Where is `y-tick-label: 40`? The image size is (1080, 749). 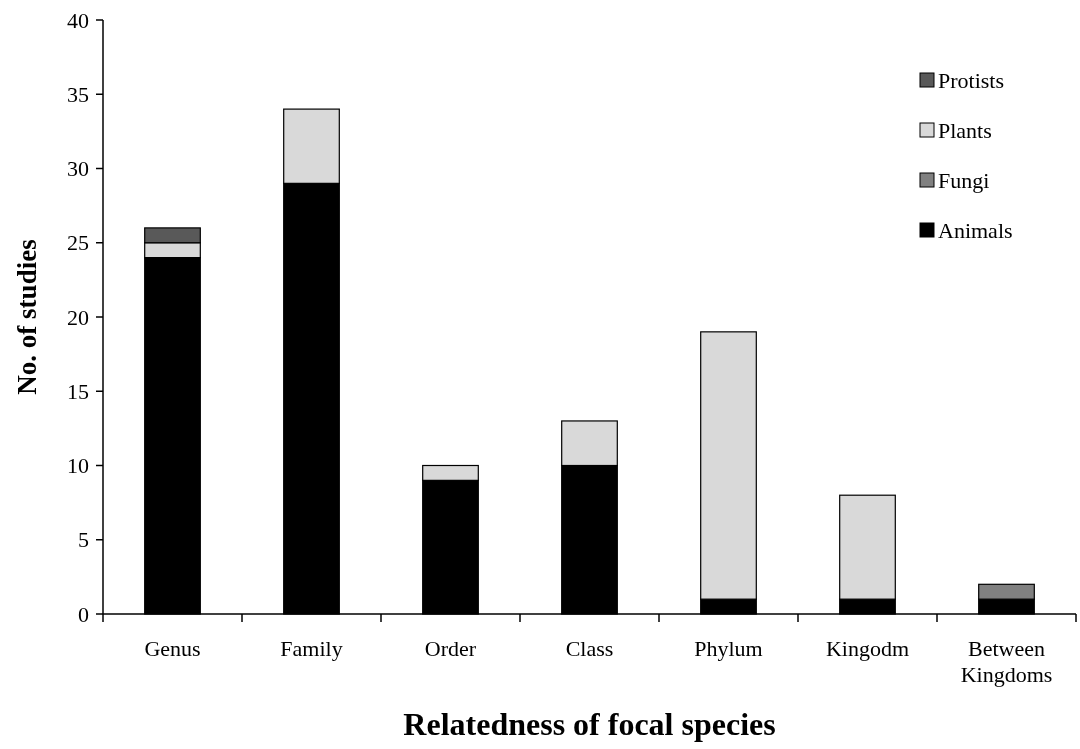 y-tick-label: 40 is located at coordinates (78, 20).